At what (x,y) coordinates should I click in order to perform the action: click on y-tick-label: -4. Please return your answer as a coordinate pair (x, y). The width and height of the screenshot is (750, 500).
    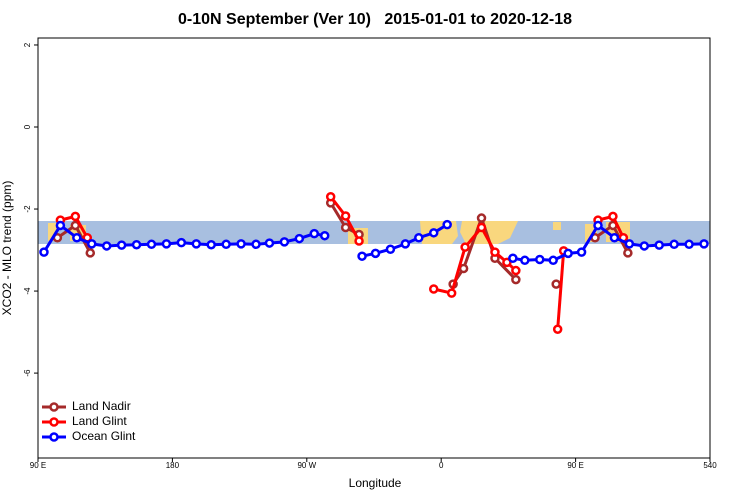
    Looking at the image, I should click on (27, 291).